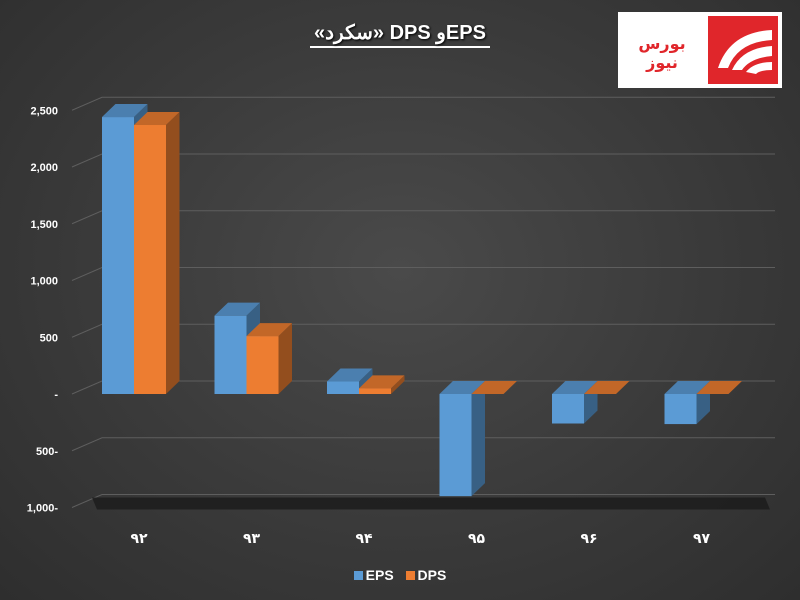 The width and height of the screenshot is (800, 600). What do you see at coordinates (125, 111) in the screenshot?
I see `bar-eps-1-top` at bounding box center [125, 111].